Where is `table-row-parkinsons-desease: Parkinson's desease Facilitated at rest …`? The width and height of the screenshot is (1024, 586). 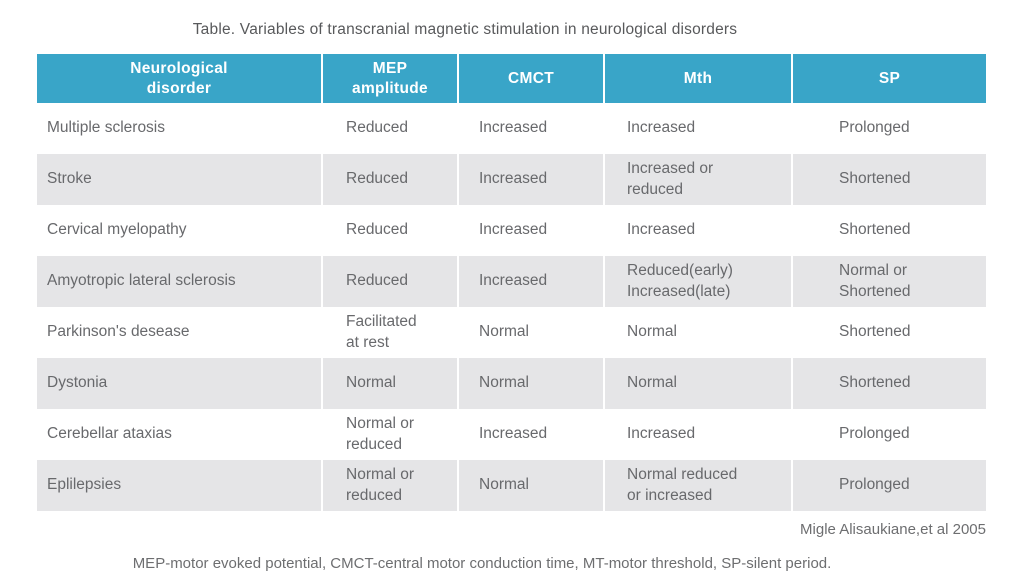
table-row-parkinsons-desease: Parkinson's desease Facilitated at rest … is located at coordinates (511, 332).